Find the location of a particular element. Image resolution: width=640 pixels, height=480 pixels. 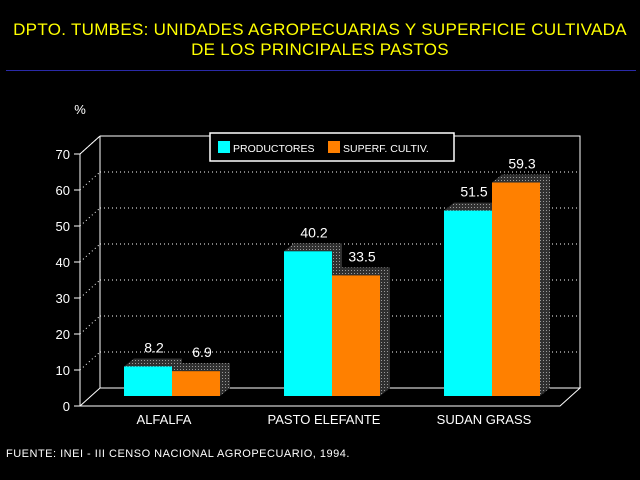

x-tick-label: ALFALFA is located at coordinates (164, 419).